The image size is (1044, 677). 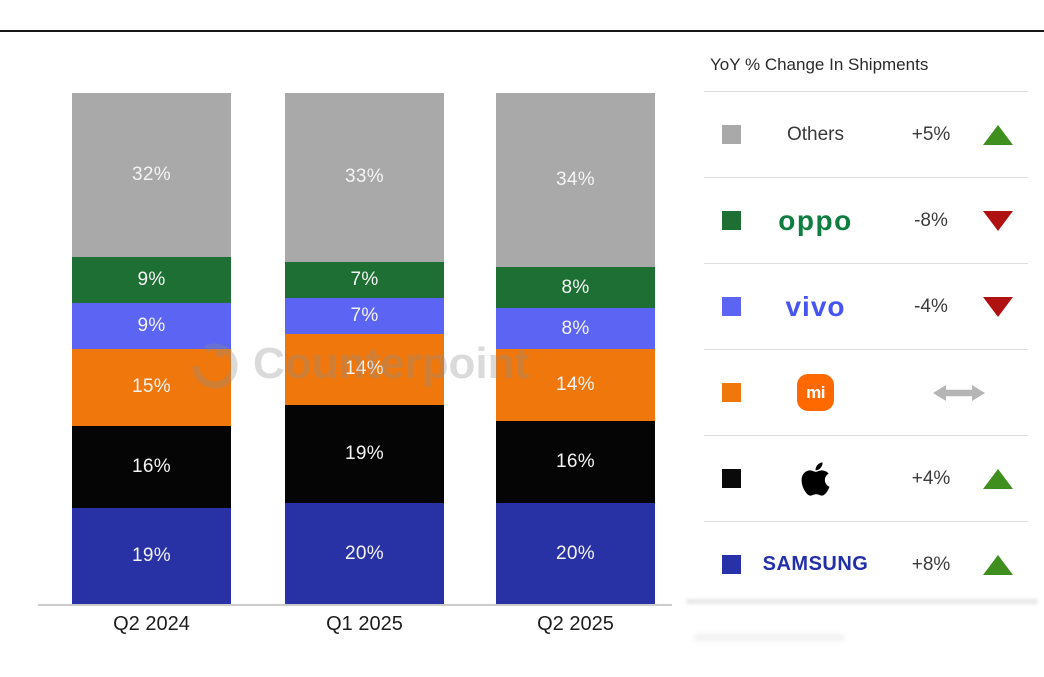 I want to click on legend-label-others: Others, so click(x=815, y=134).